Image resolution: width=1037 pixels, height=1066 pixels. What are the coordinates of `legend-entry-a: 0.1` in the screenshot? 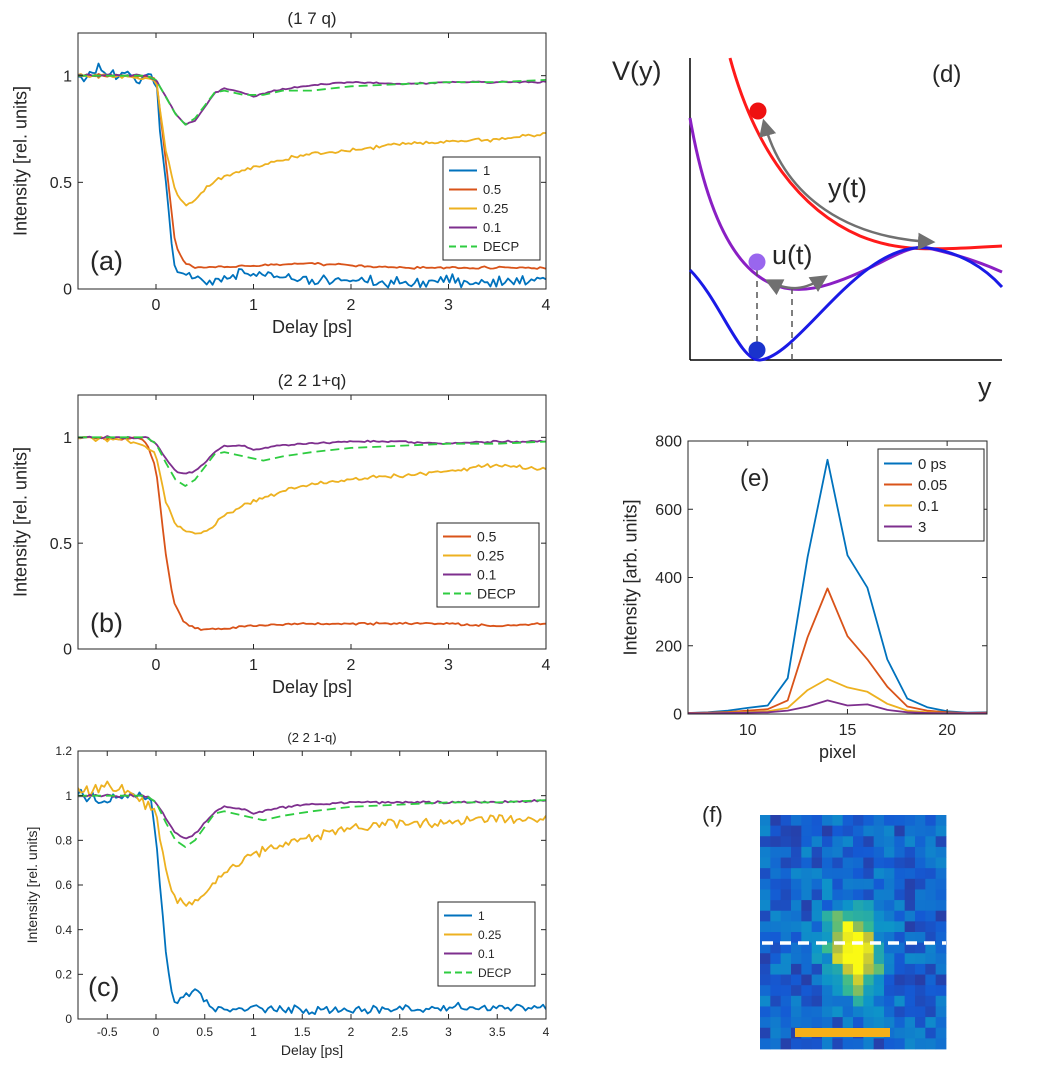 It's located at (492, 227).